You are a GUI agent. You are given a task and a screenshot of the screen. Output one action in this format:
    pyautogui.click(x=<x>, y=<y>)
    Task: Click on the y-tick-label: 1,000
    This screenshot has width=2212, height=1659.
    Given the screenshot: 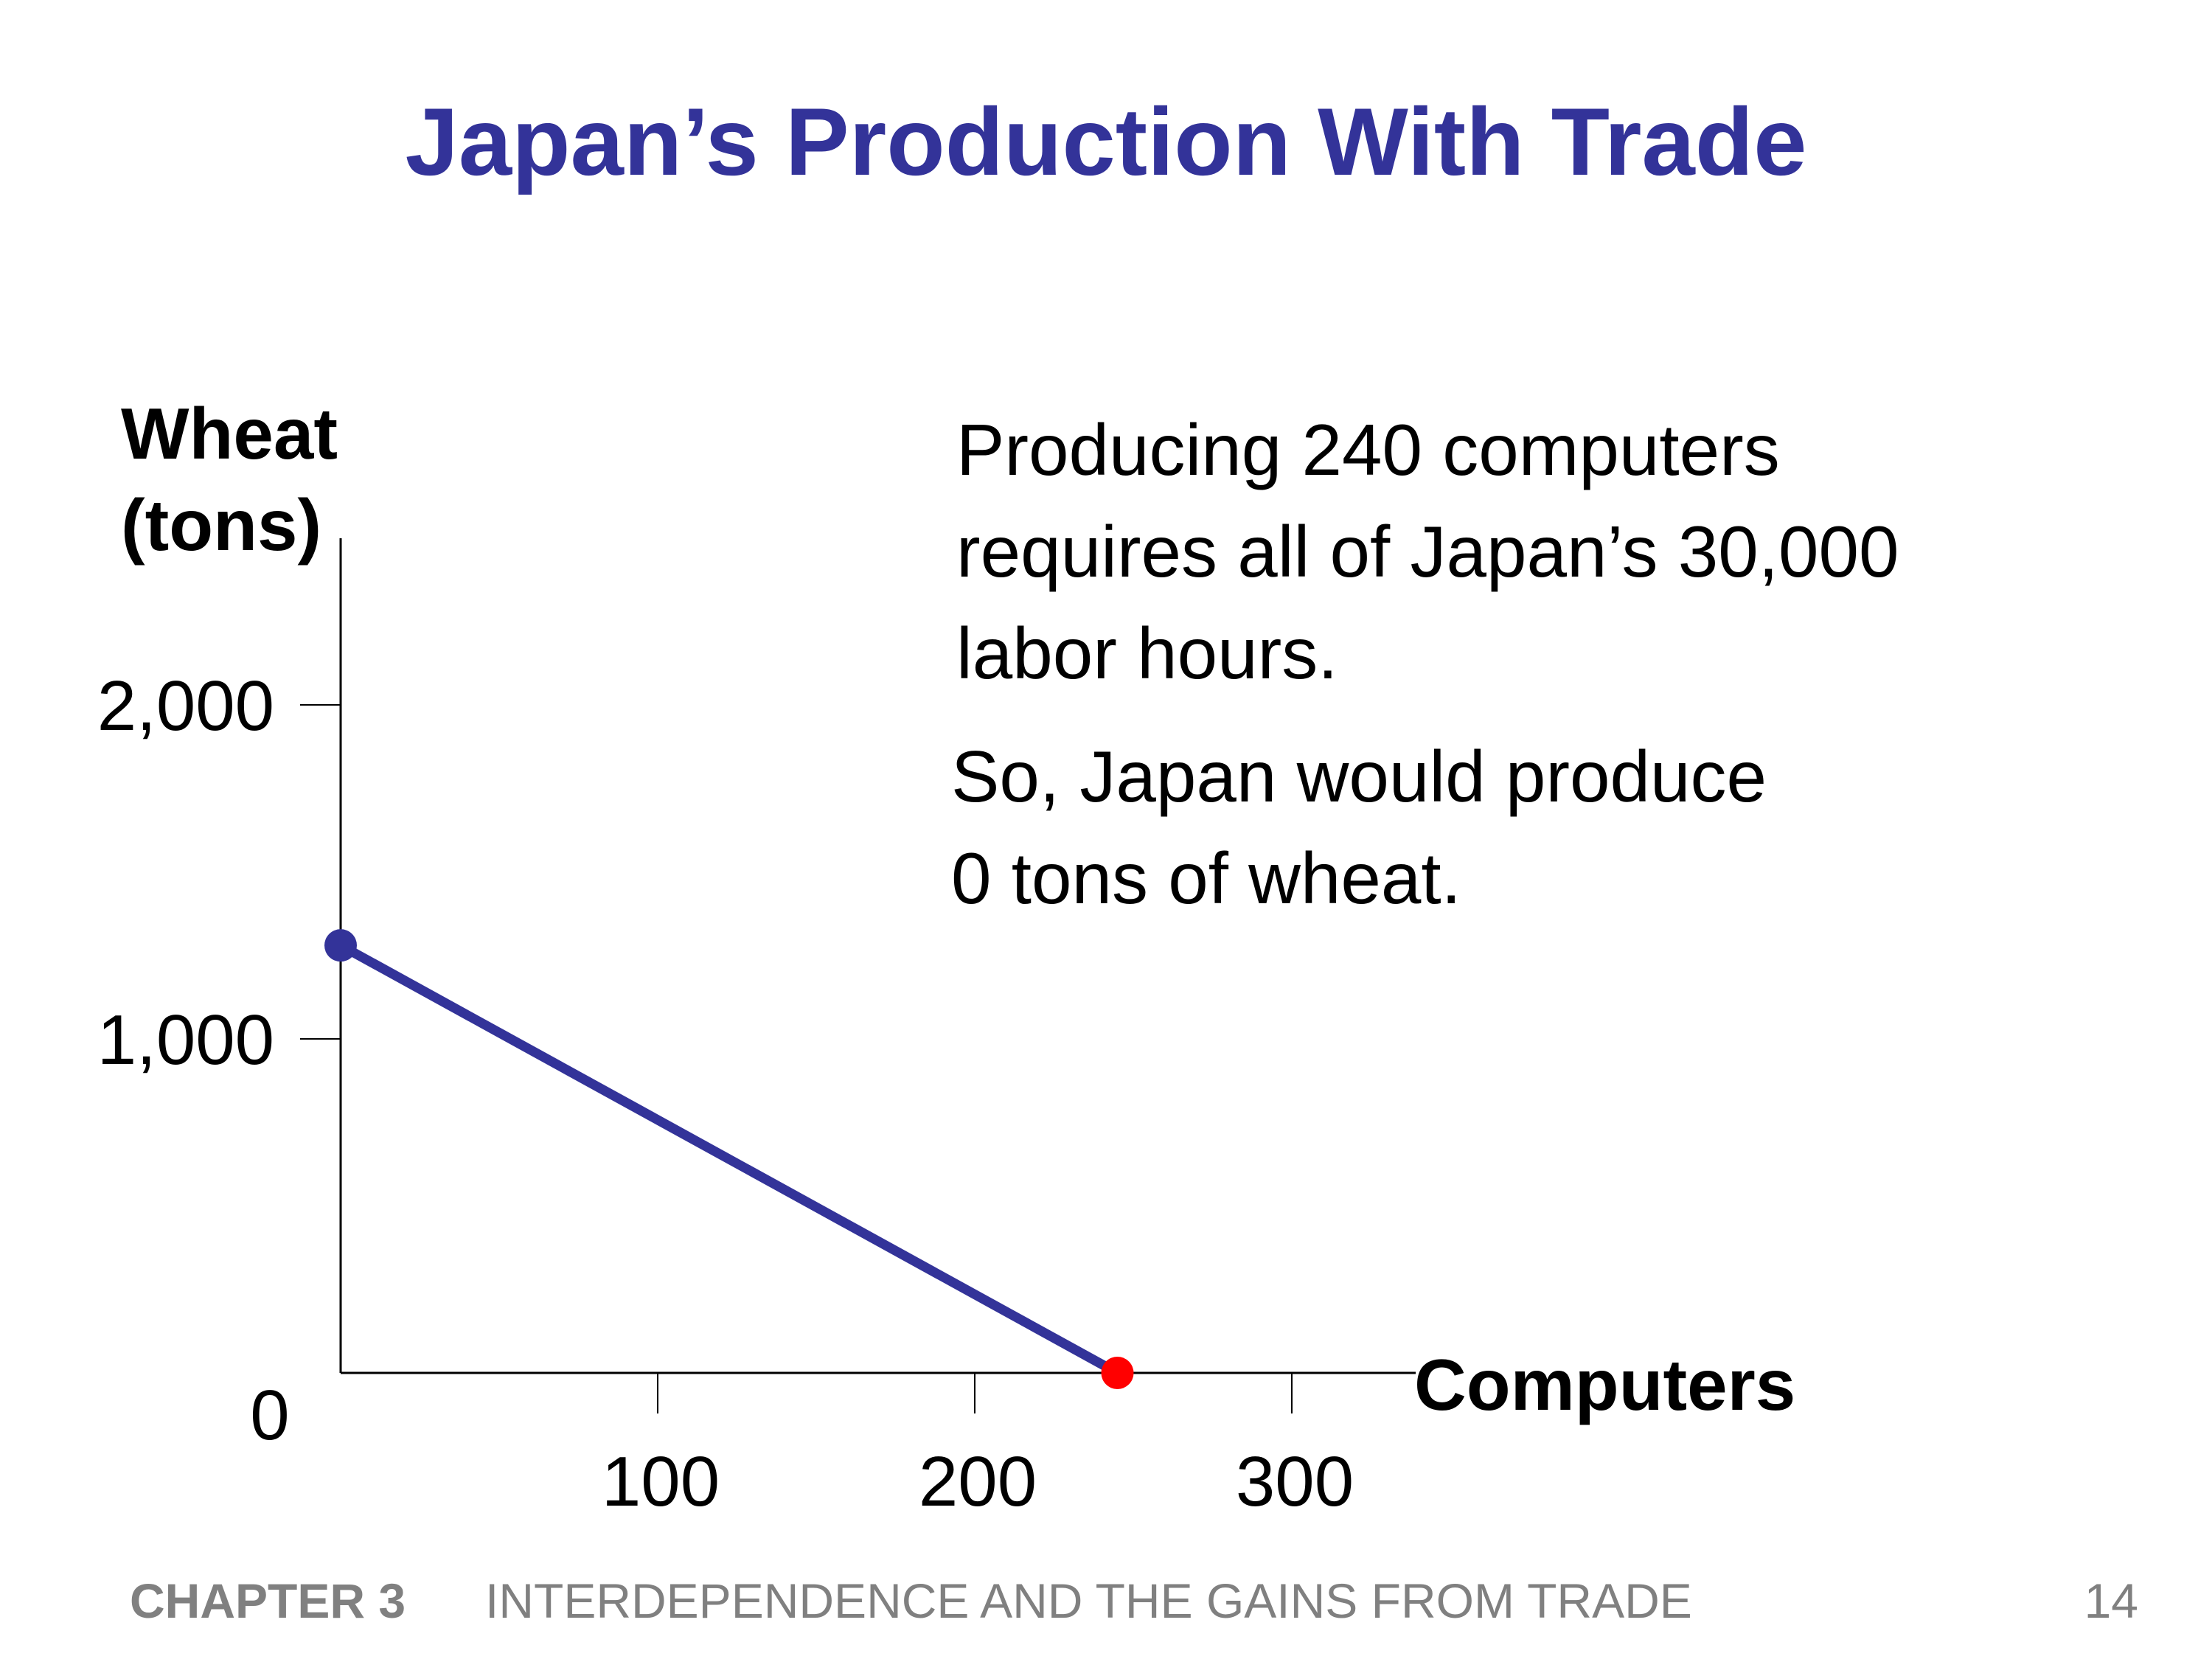 What is the action you would take?
    pyautogui.click(x=185, y=1040)
    